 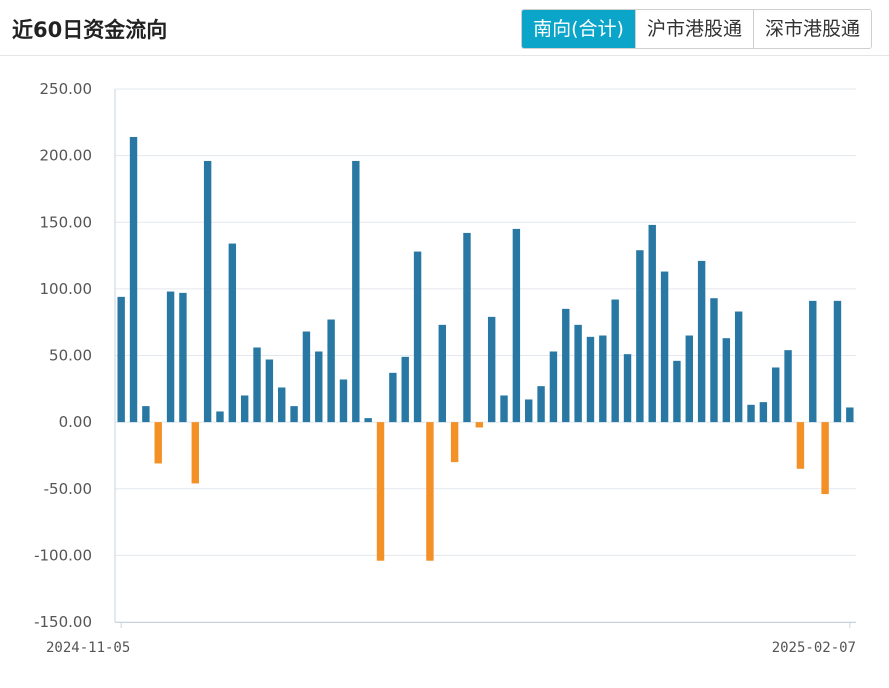 What do you see at coordinates (66, 89) in the screenshot?
I see `y-tick-label: 250.00` at bounding box center [66, 89].